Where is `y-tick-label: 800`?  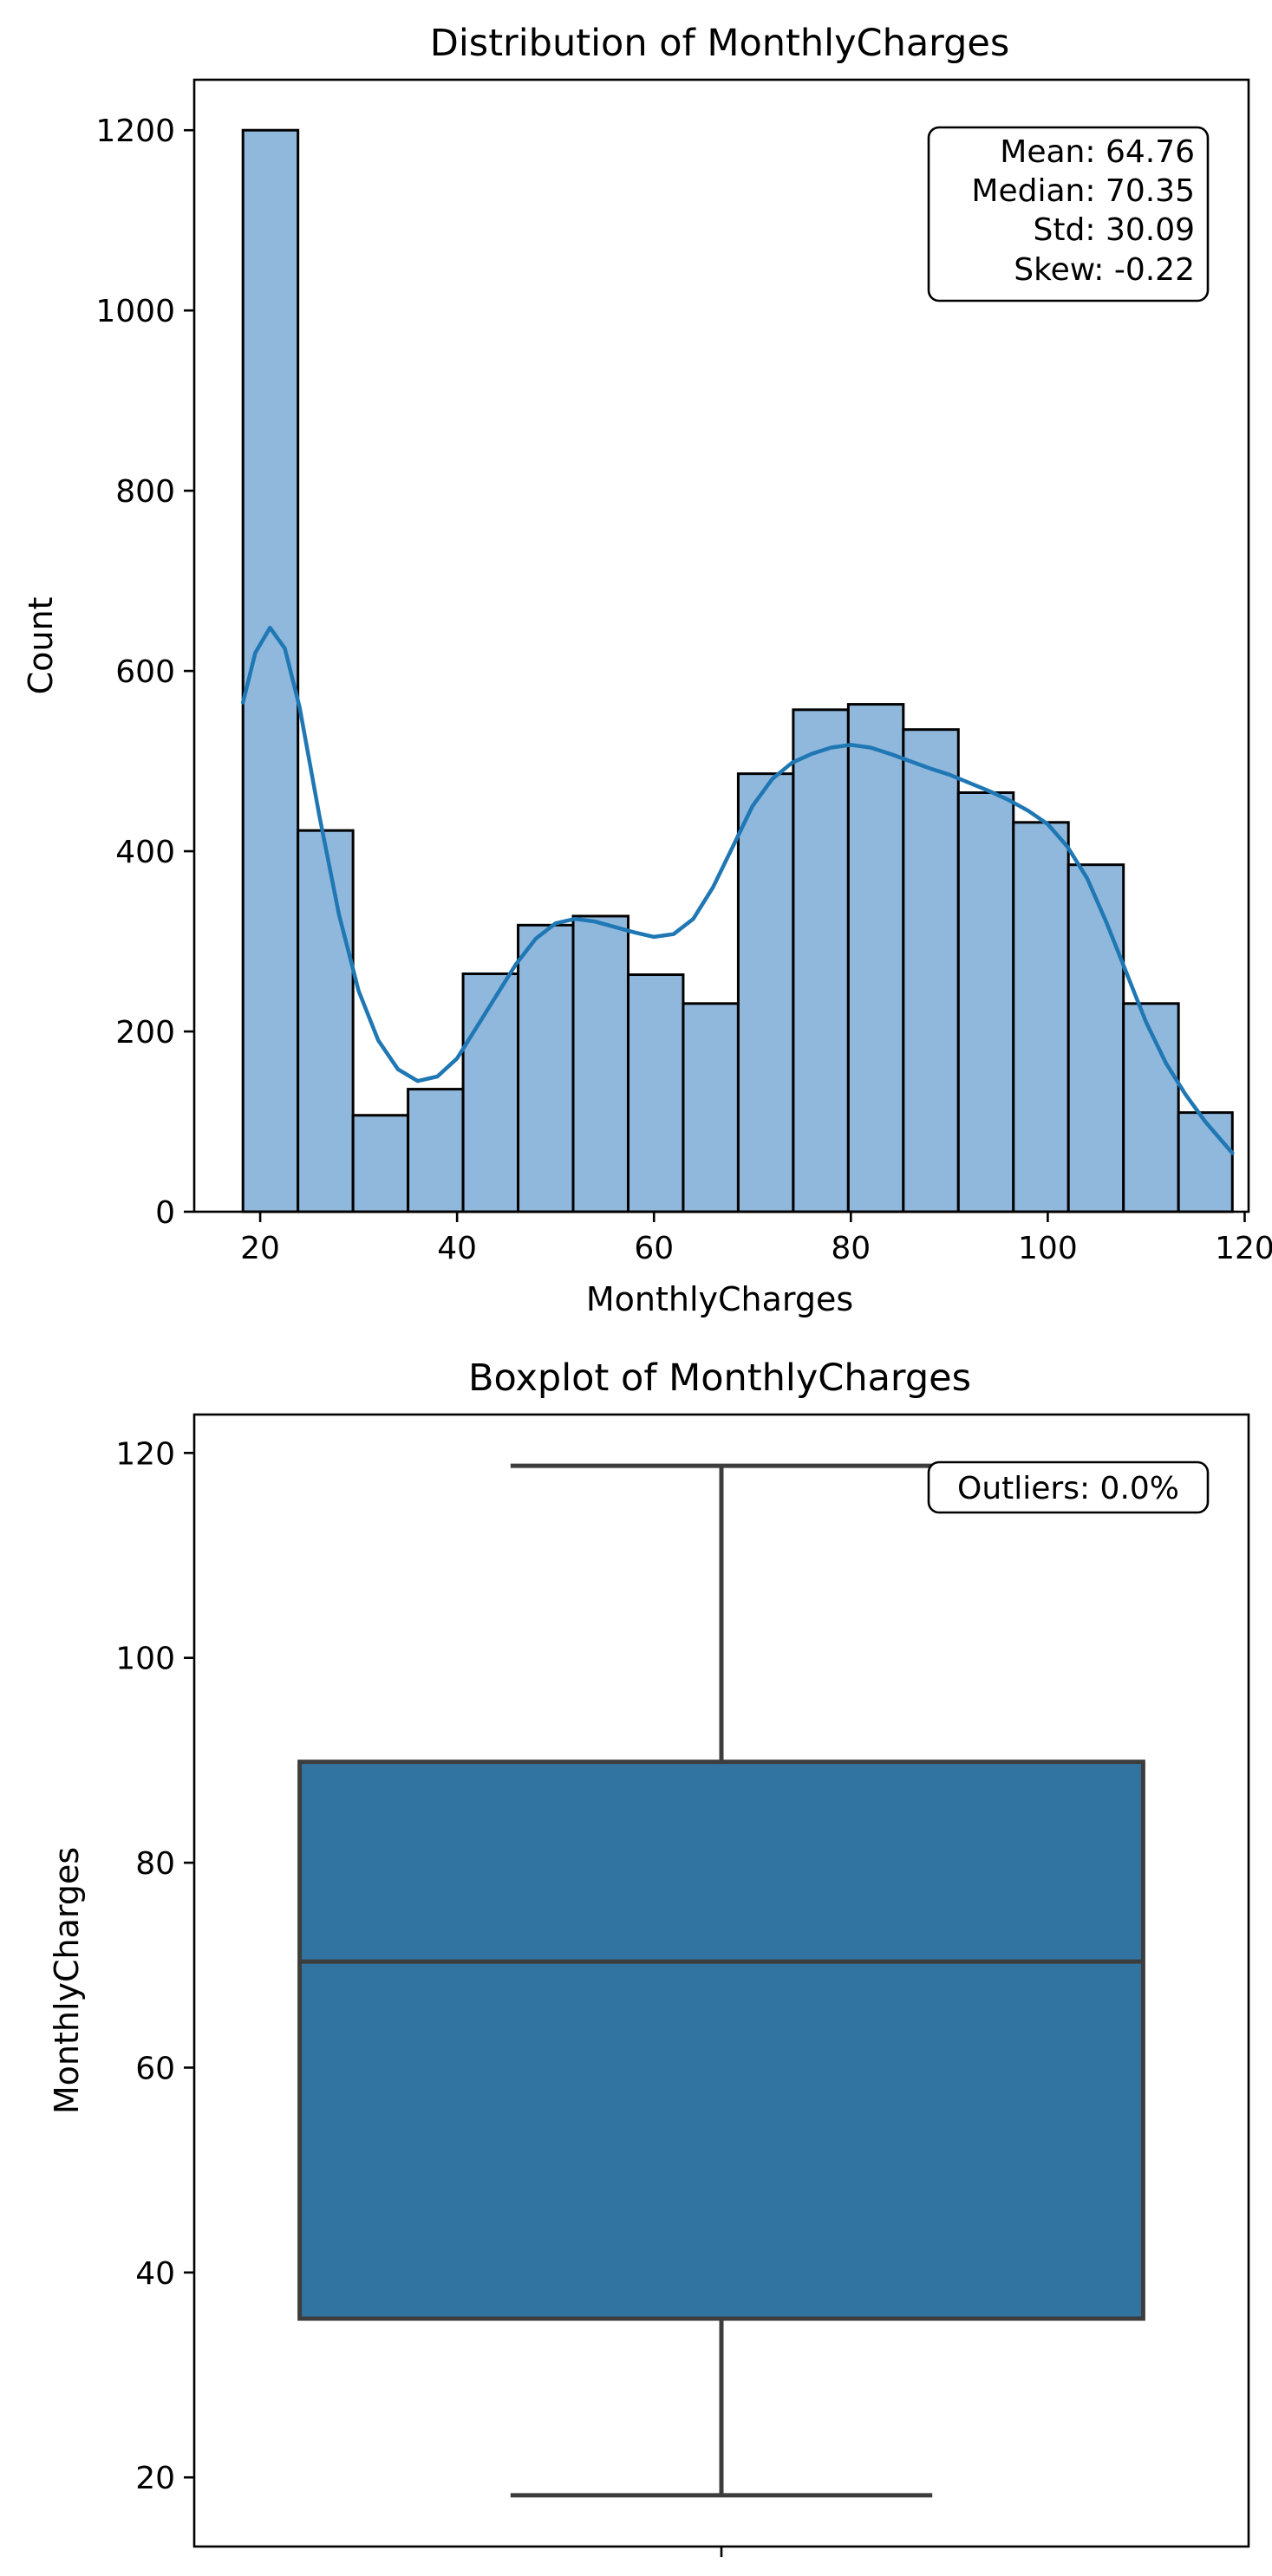 y-tick-label: 800 is located at coordinates (145, 492).